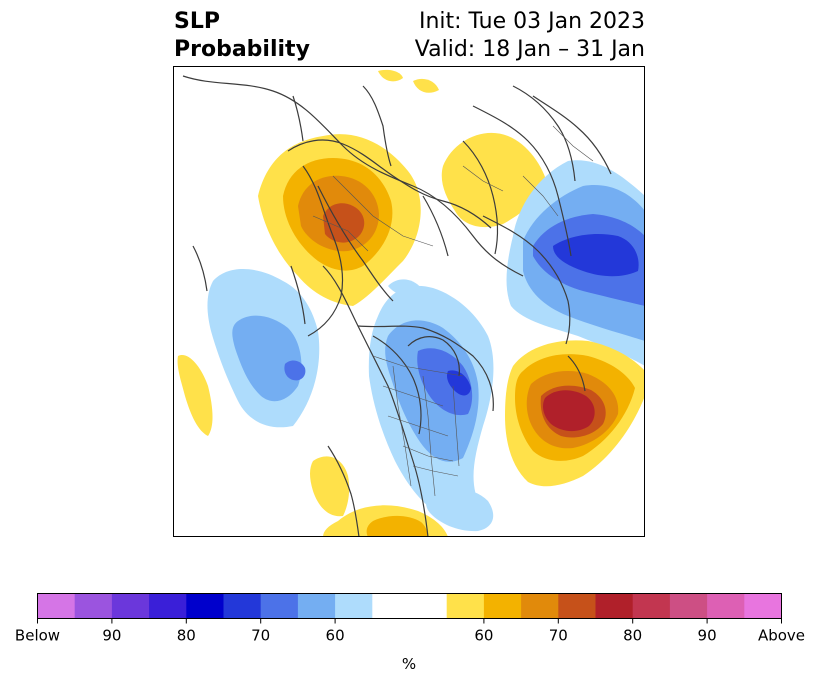 The height and width of the screenshot is (686, 819). Describe the element at coordinates (529, 49) in the screenshot. I see `valid-period: Valid: 18 Jan – 31 Jan` at that location.